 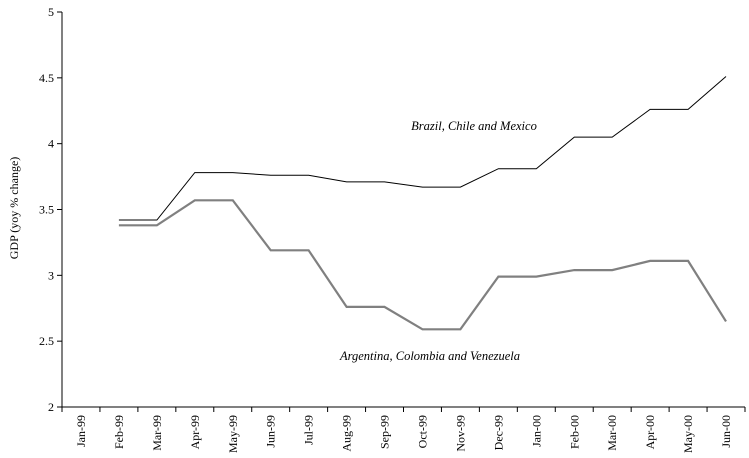 What do you see at coordinates (51, 12) in the screenshot?
I see `y-tick-label: 5` at bounding box center [51, 12].